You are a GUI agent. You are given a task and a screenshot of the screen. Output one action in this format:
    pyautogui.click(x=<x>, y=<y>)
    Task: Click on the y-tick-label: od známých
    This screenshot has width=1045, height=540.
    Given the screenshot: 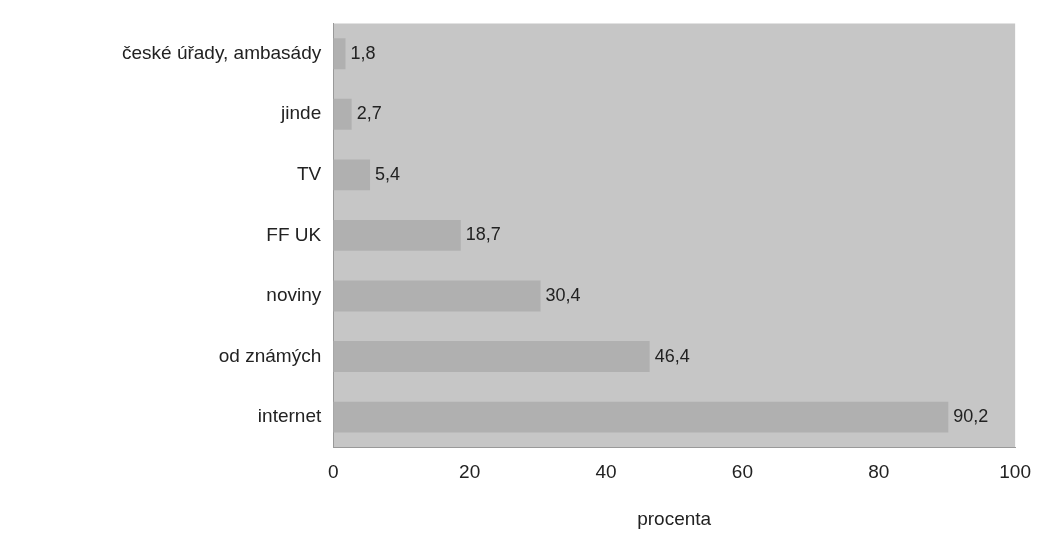 What is the action you would take?
    pyautogui.click(x=270, y=355)
    